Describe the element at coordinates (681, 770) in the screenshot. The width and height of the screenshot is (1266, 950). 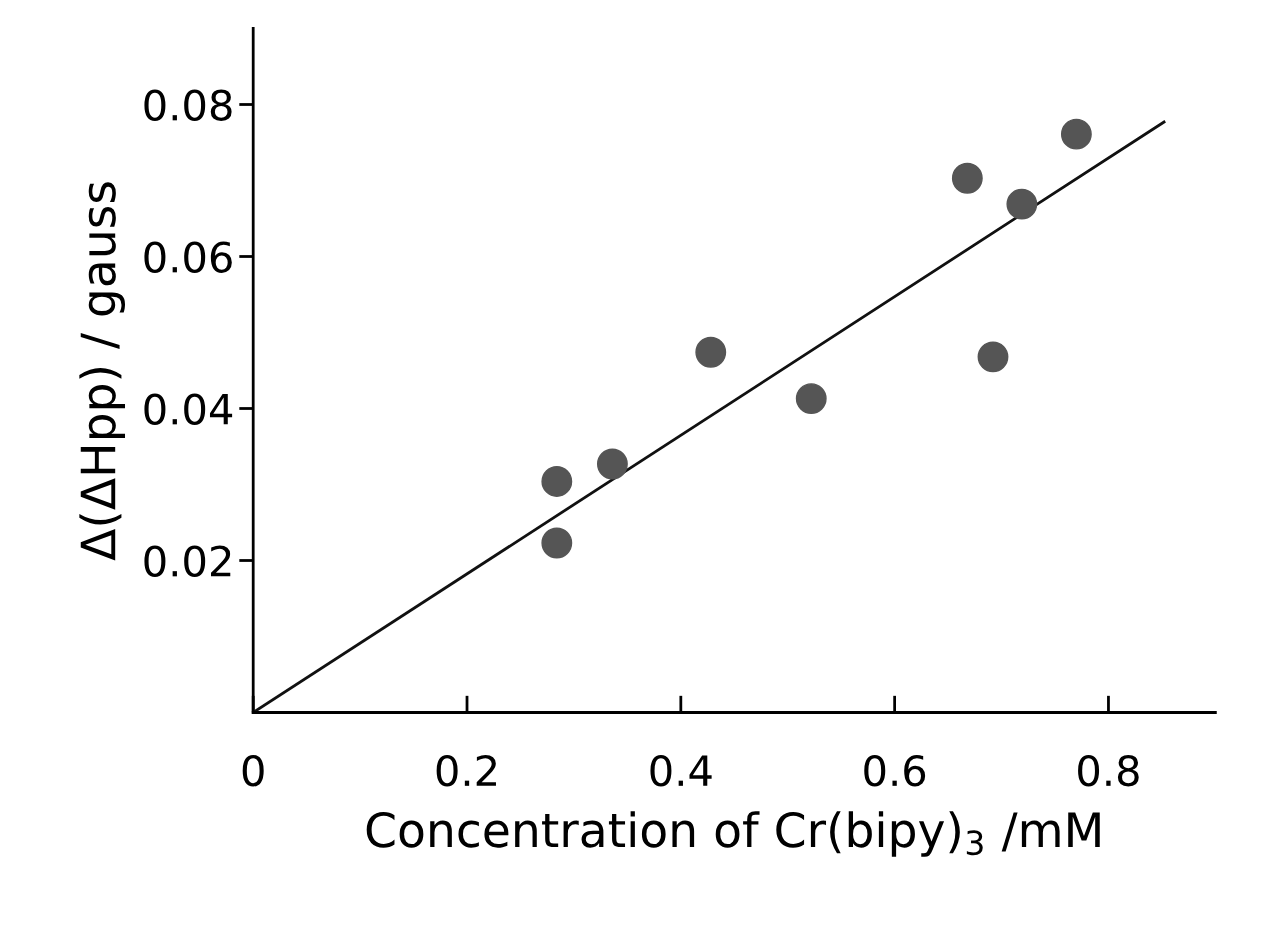
I see `x-tick-label: 0.4` at that location.